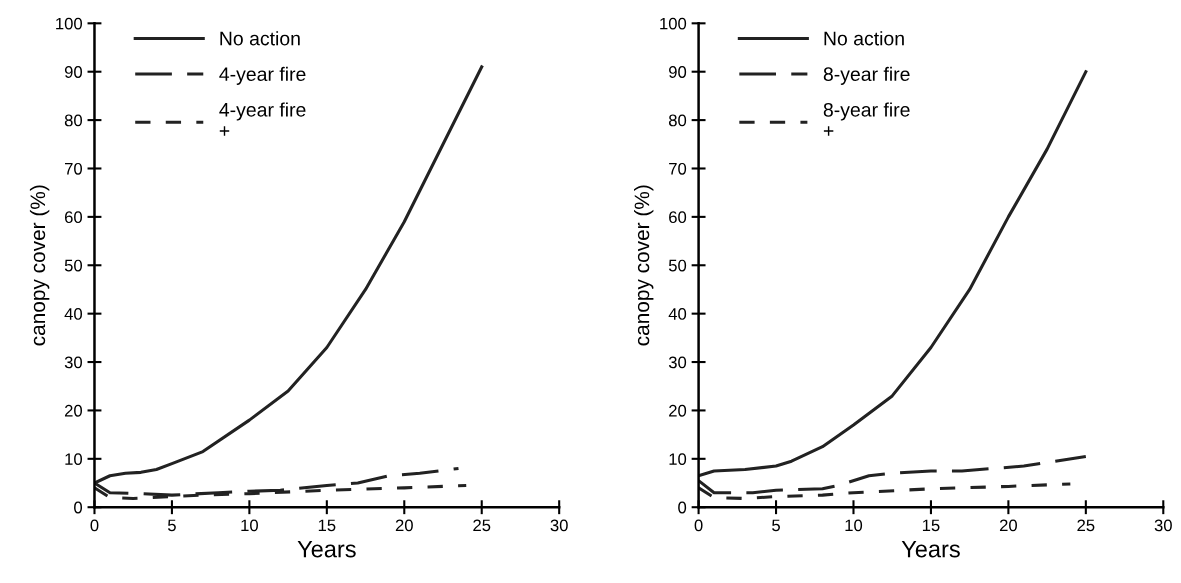  Describe the element at coordinates (262, 75) in the screenshot. I see `legend-label: 4-year fire` at that location.